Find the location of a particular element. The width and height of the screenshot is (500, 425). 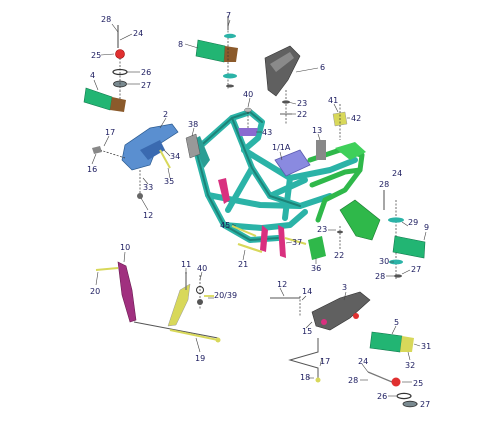

part-label-23: 23 is located at coordinates (302, 103).